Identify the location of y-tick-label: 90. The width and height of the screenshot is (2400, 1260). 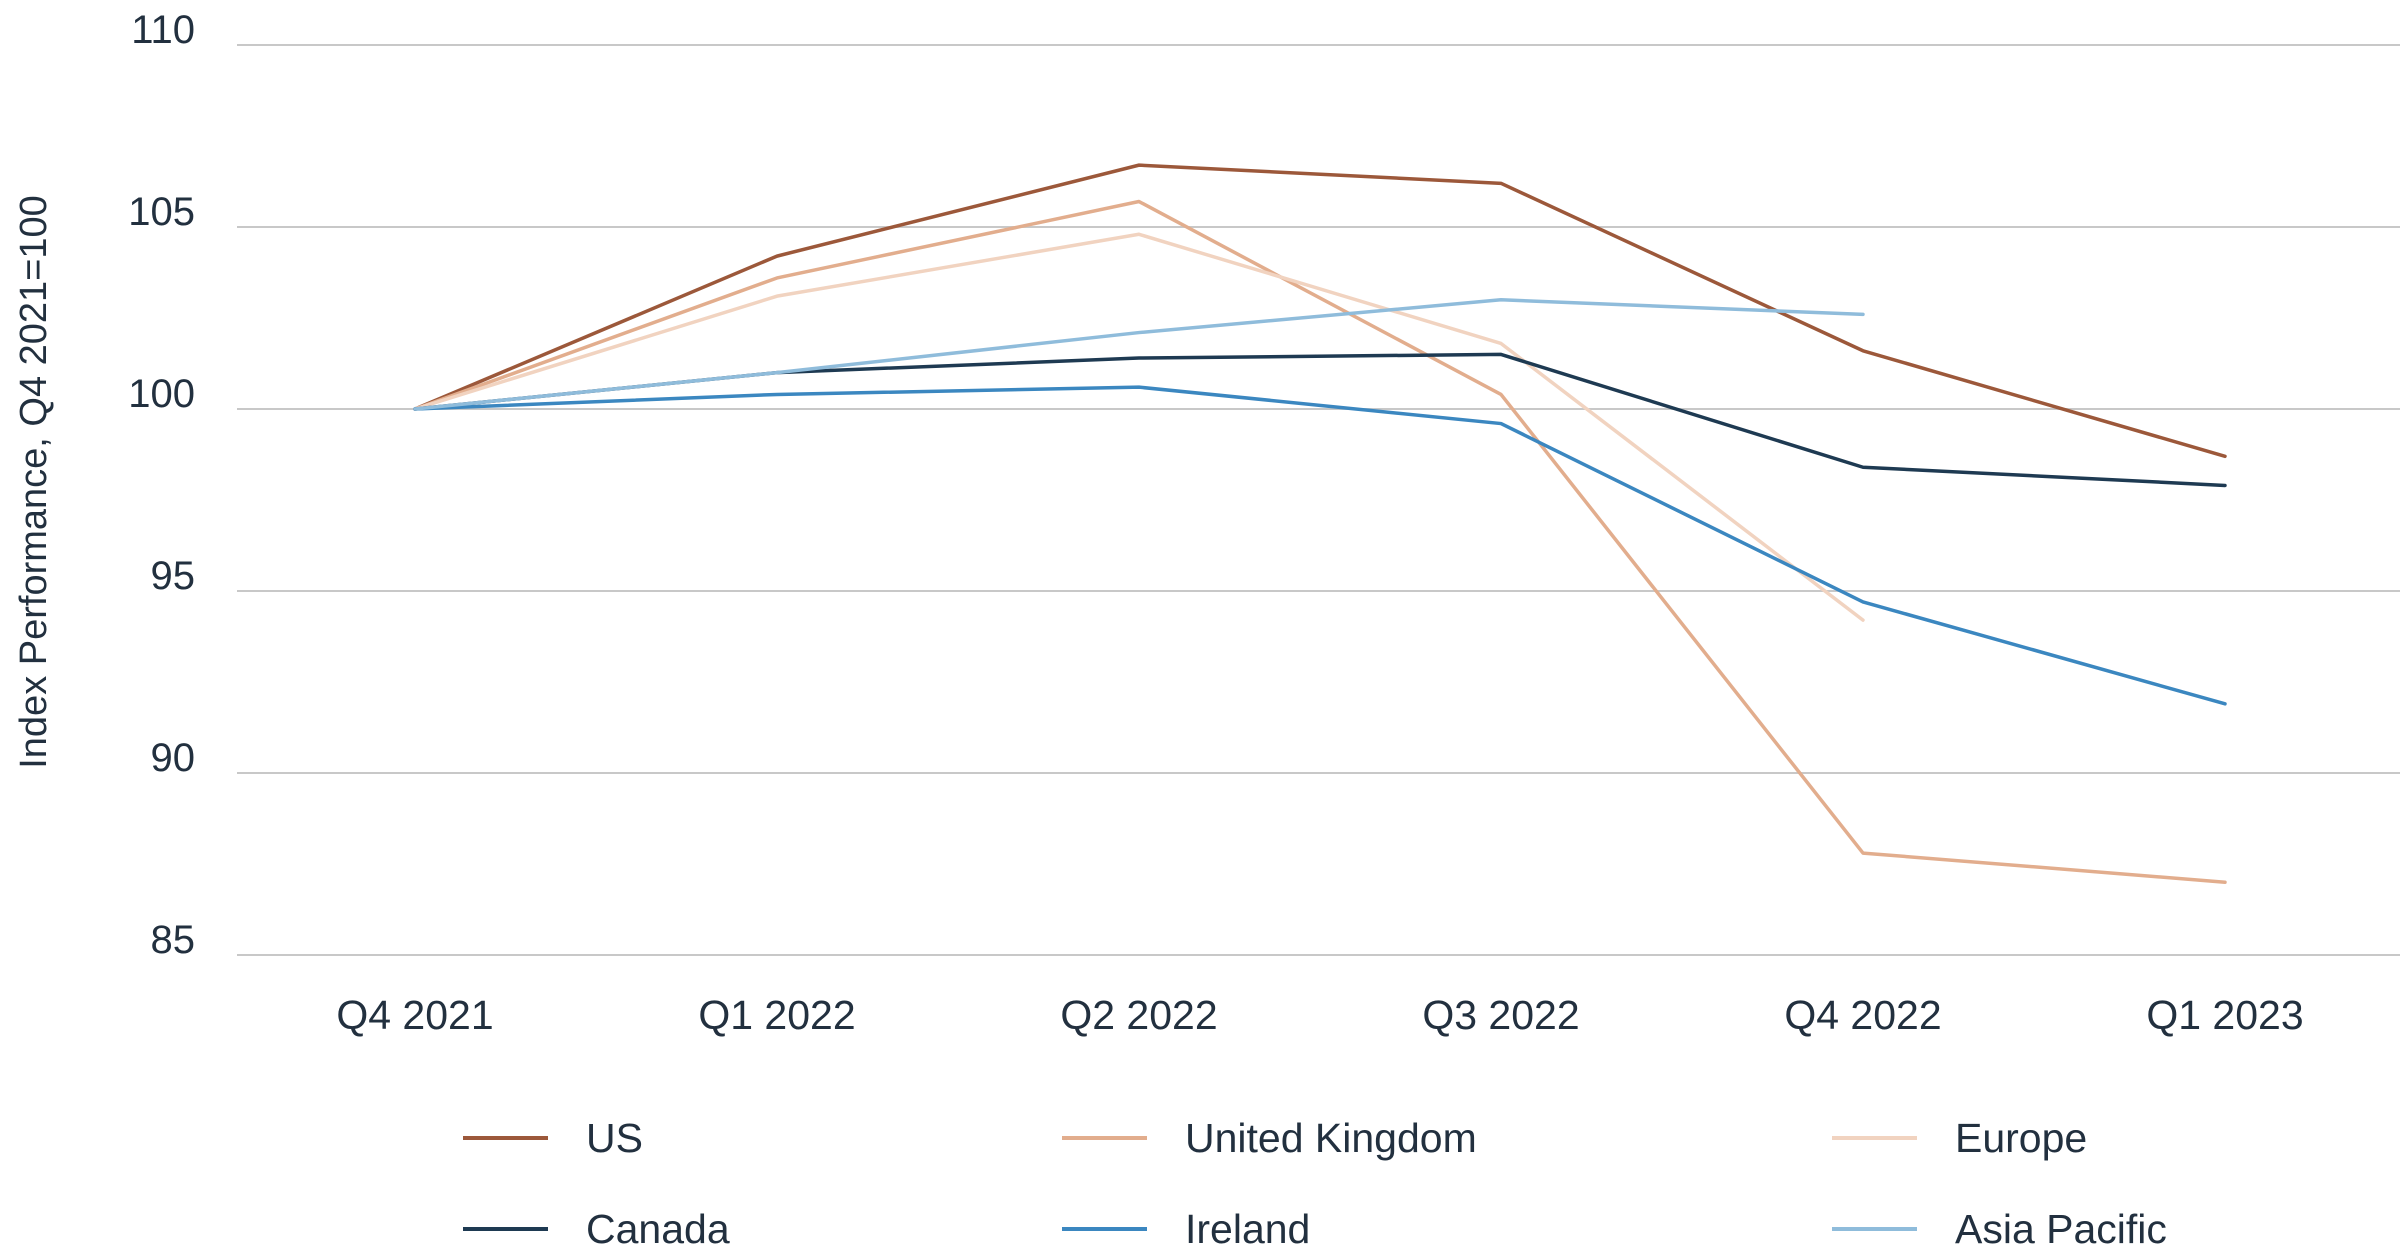
(173, 758).